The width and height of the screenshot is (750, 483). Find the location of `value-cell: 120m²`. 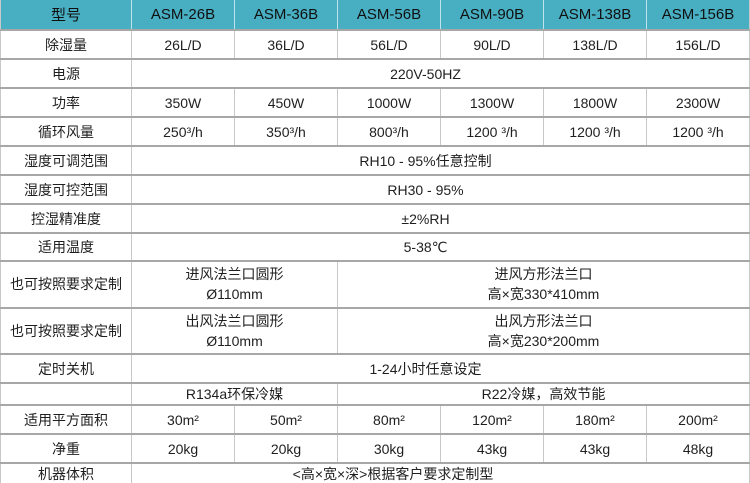

value-cell: 120m² is located at coordinates (492, 419).